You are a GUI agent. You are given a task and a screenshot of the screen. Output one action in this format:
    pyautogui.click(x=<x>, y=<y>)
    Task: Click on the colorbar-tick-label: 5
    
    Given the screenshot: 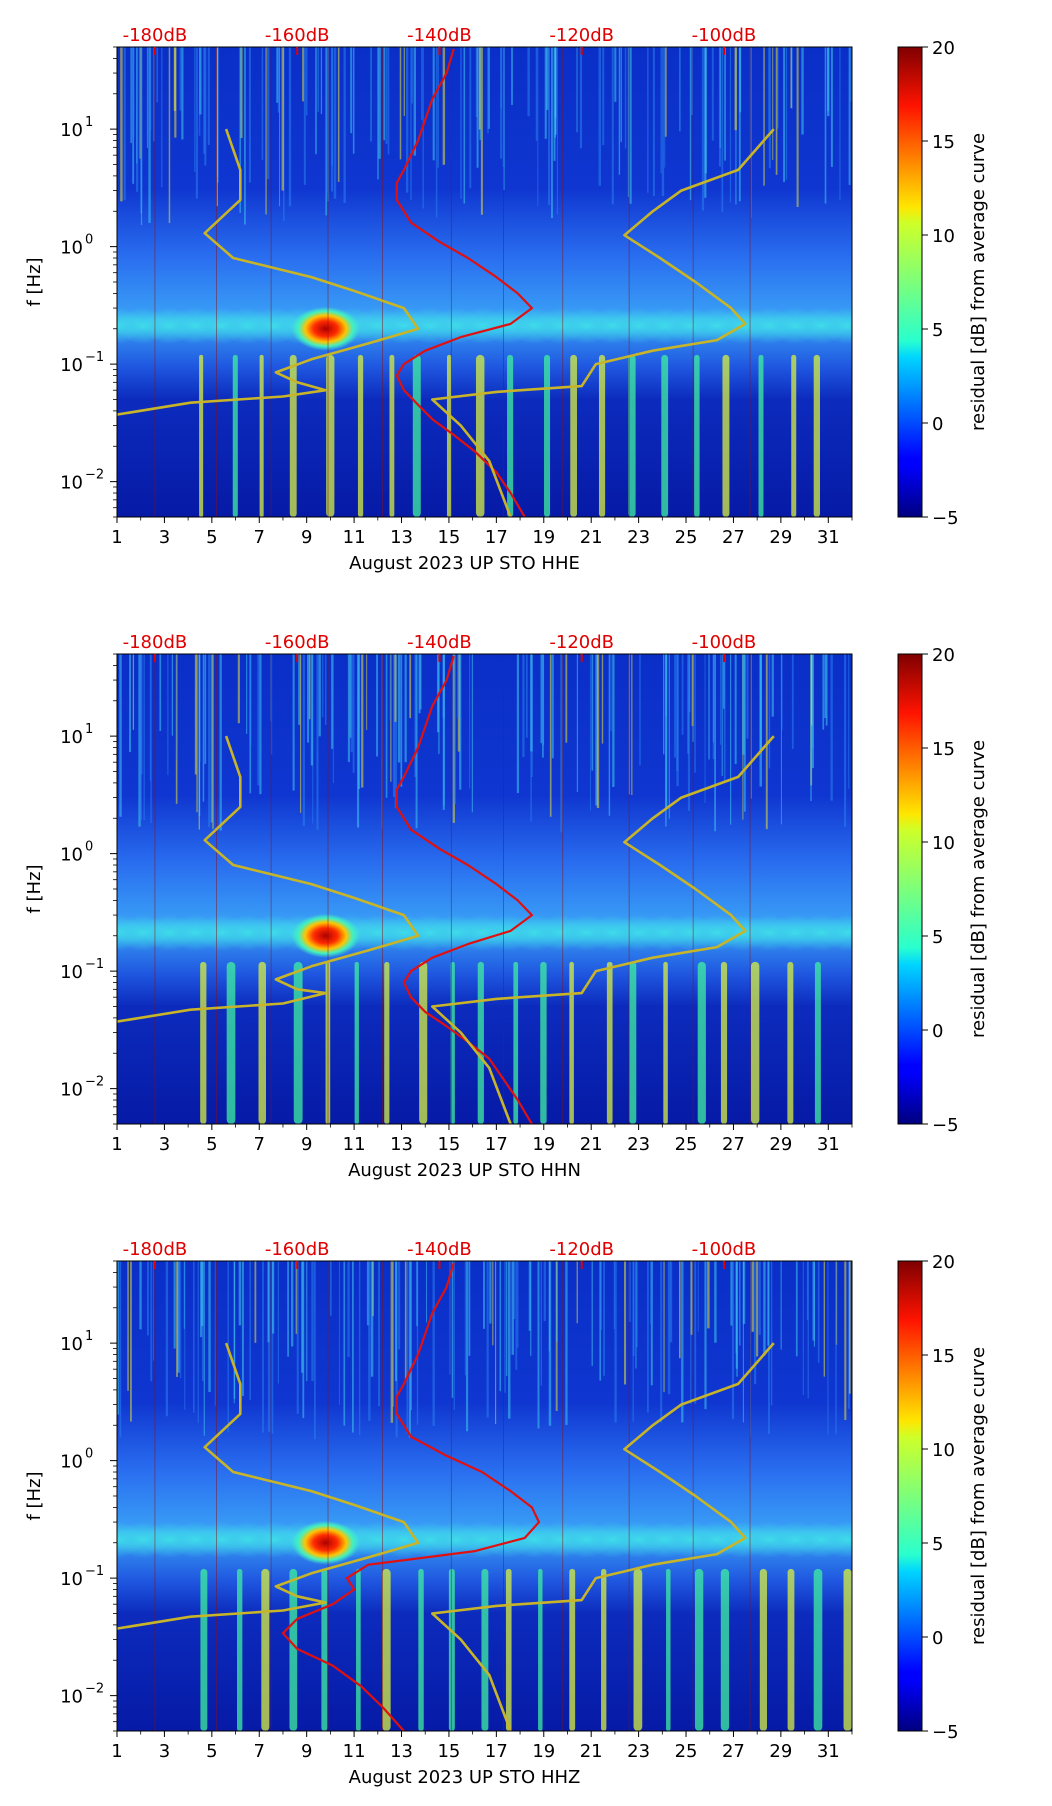 What is the action you would take?
    pyautogui.click(x=937, y=330)
    